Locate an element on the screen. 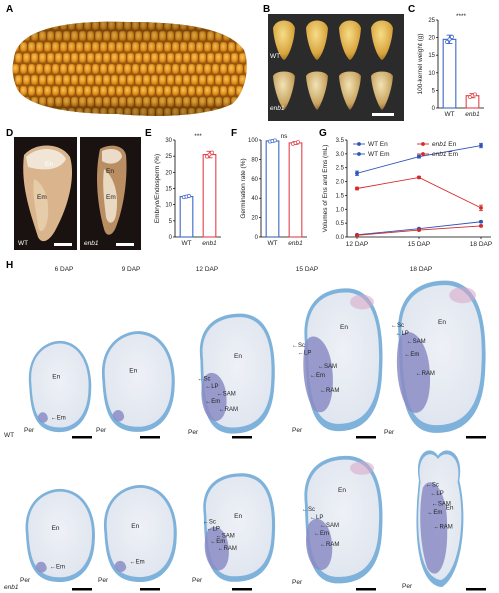 The image size is (499, 593). y-tick-label: 0.0 is located at coordinates (340, 238).